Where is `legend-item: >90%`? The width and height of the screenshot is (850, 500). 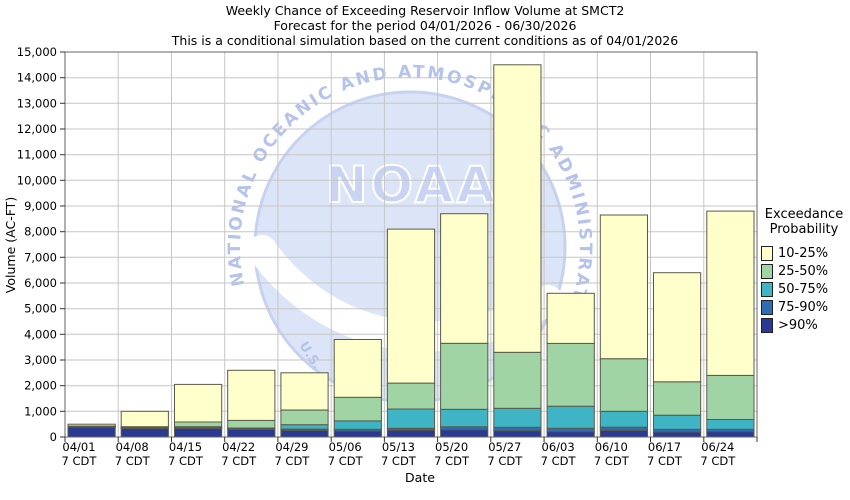 legend-item: >90% is located at coordinates (805, 325).